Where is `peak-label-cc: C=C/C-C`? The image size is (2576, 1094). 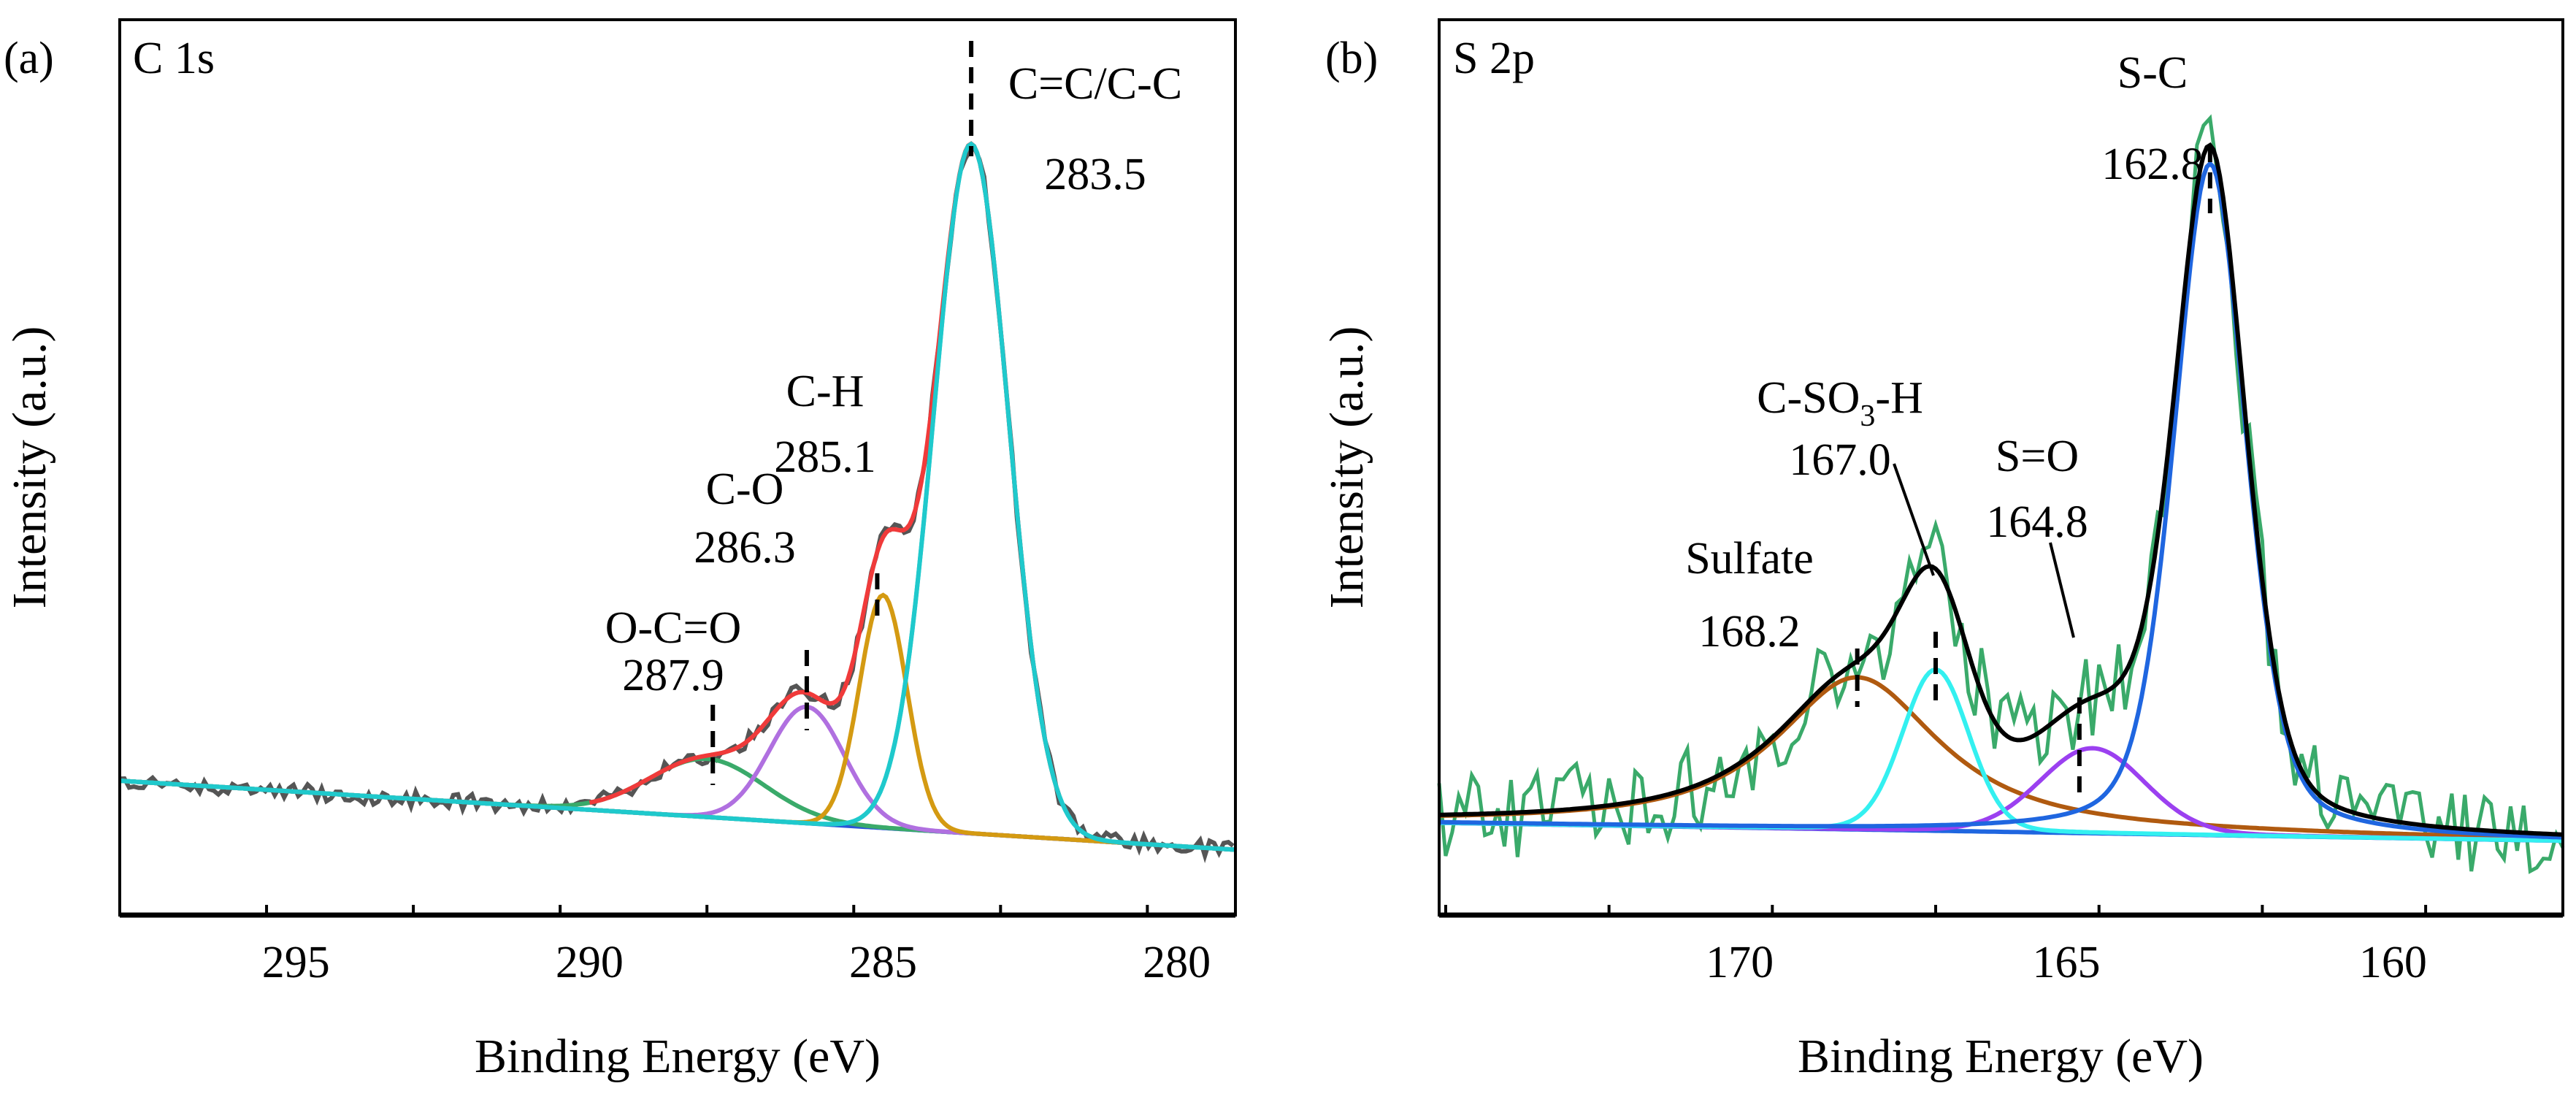
peak-label-cc: C=C/C-C is located at coordinates (1095, 84).